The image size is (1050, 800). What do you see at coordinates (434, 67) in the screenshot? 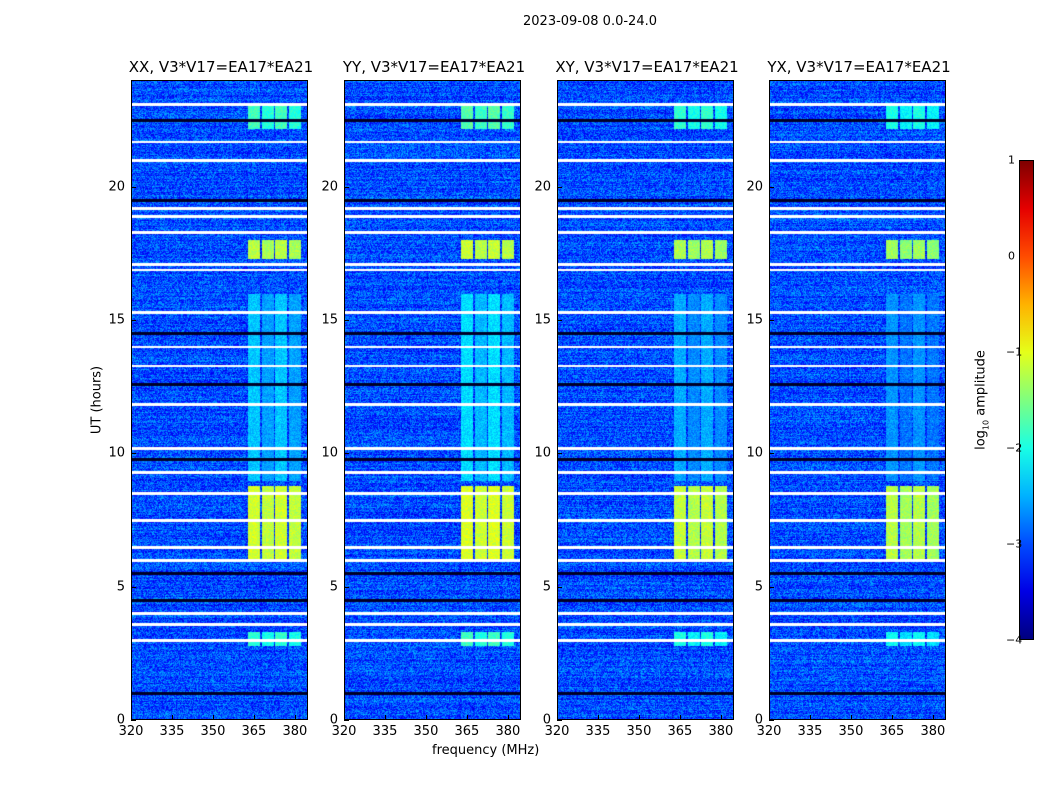
I see `panel-title: YY, V3*V17=EA17*EA21` at bounding box center [434, 67].